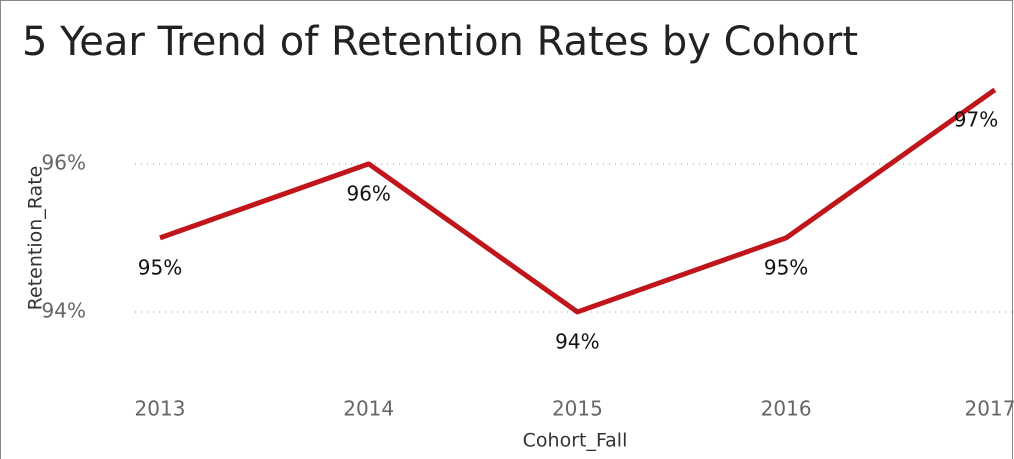  Describe the element at coordinates (989, 409) in the screenshot. I see `x-tick-label: 2017` at that location.